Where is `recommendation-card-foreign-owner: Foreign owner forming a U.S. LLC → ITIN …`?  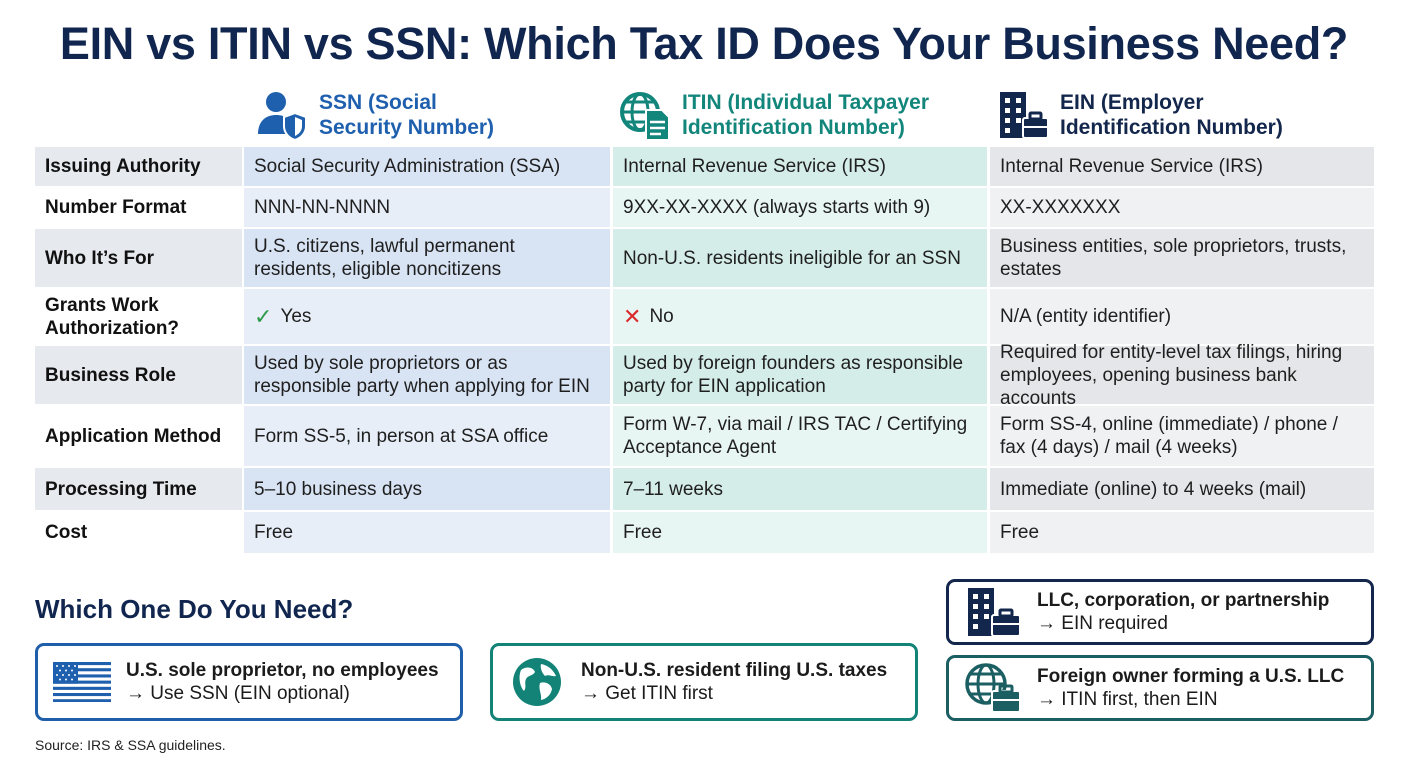 recommendation-card-foreign-owner: Foreign owner forming a U.S. LLC → ITIN … is located at coordinates (1160, 688).